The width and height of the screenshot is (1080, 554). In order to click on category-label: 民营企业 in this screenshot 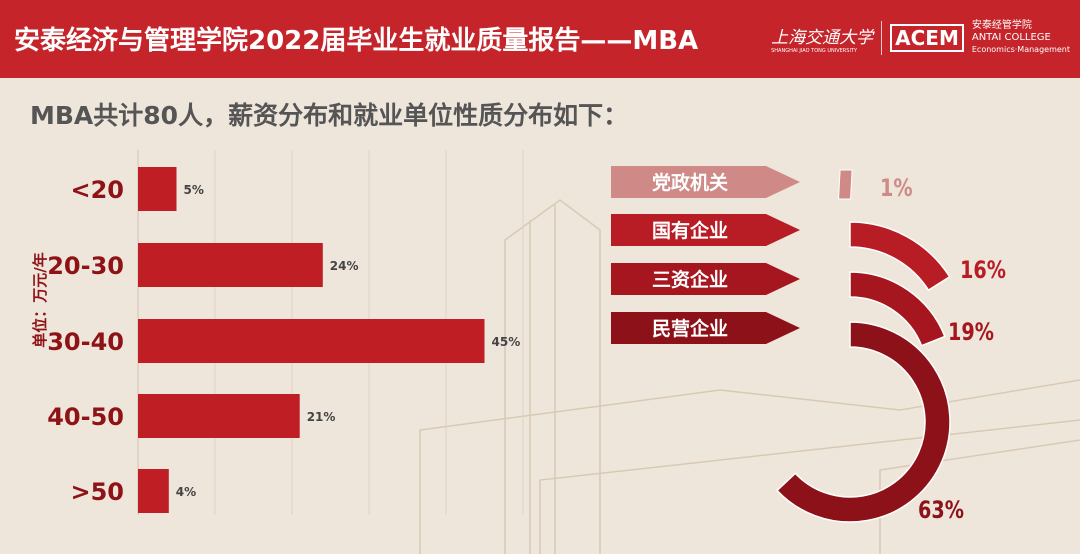, I will do `click(690, 328)`.